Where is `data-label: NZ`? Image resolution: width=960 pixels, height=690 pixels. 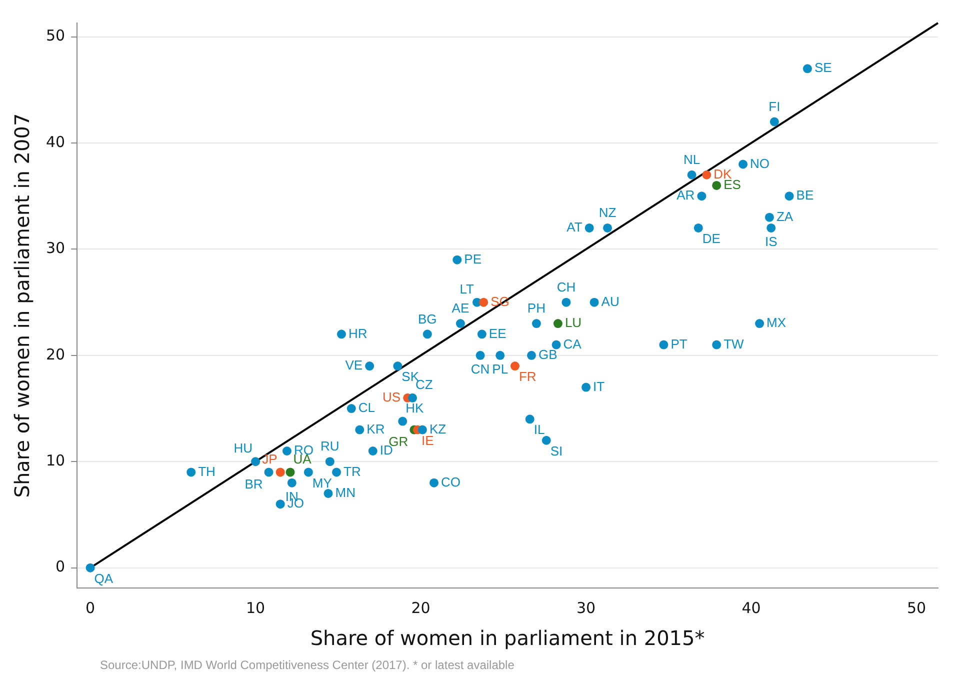
data-label: NZ is located at coordinates (607, 212).